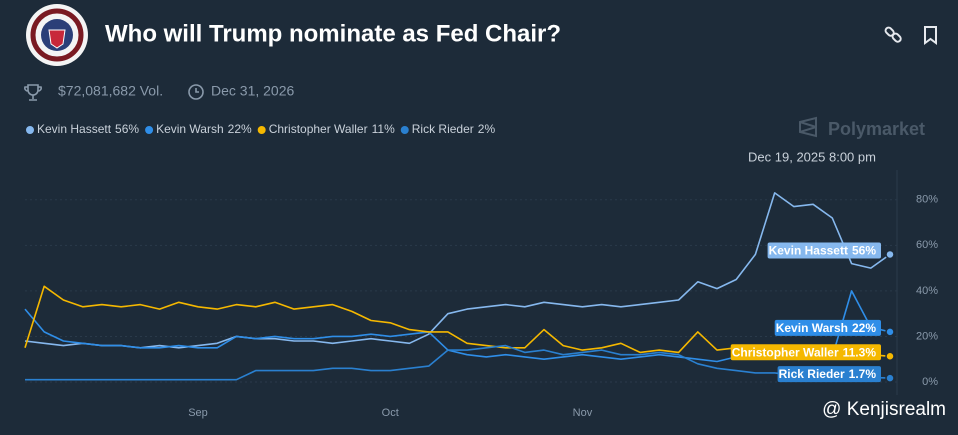 The width and height of the screenshot is (958, 435). I want to click on end-label-text: Rick Rieder 1.7%, so click(828, 374).